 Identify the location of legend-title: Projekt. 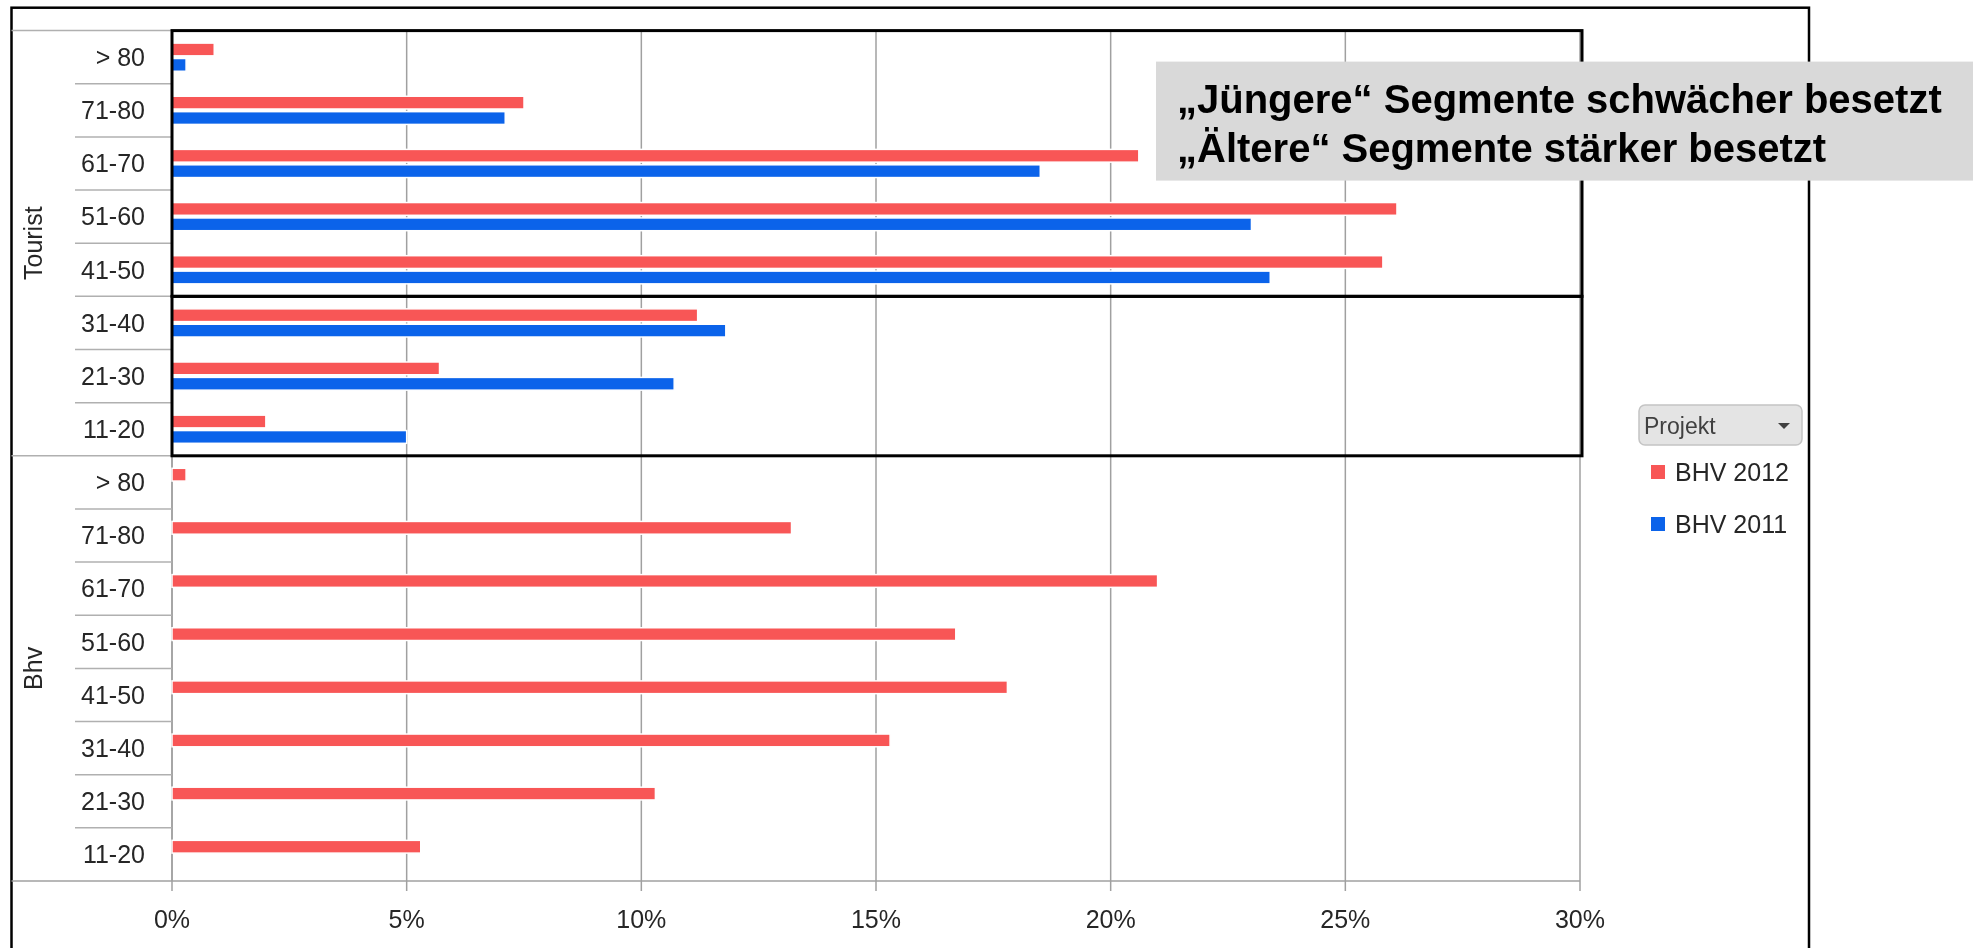
(1680, 426).